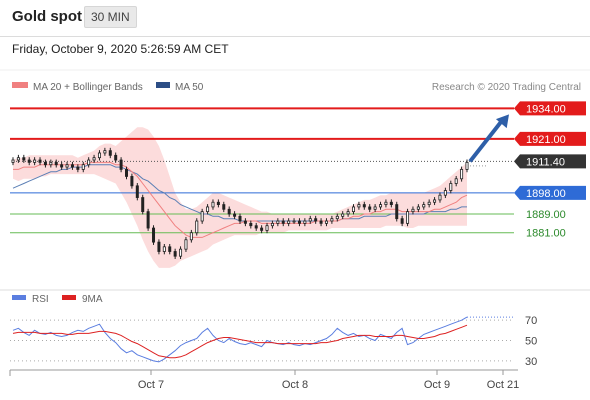 The width and height of the screenshot is (590, 400). I want to click on ma9-line, so click(240, 341).